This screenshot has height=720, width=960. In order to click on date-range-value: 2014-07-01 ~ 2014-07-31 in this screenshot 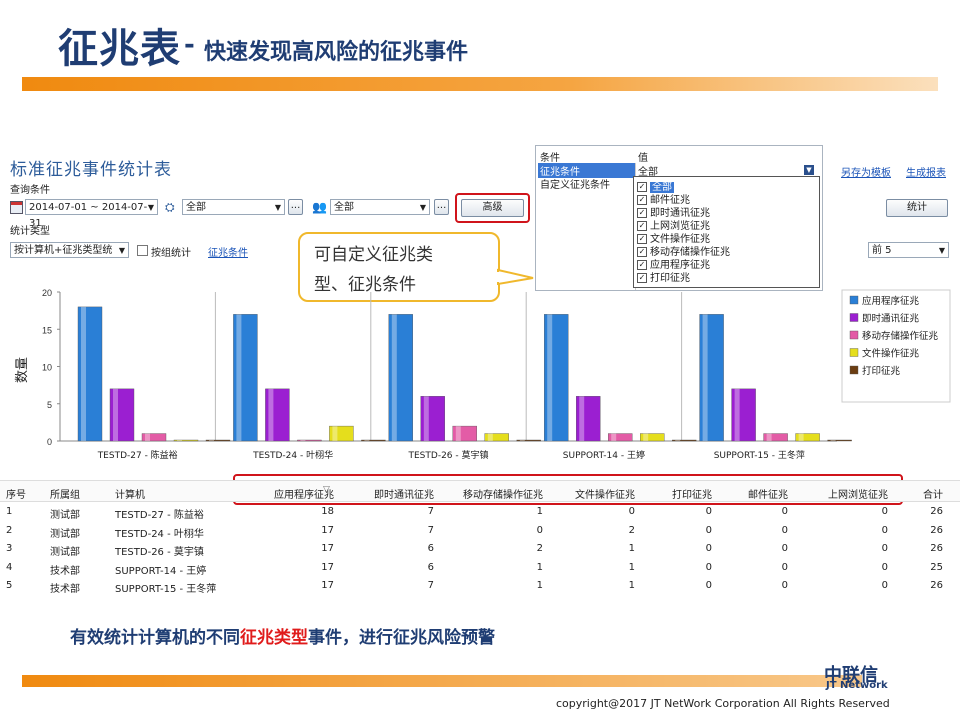, I will do `click(88, 215)`.